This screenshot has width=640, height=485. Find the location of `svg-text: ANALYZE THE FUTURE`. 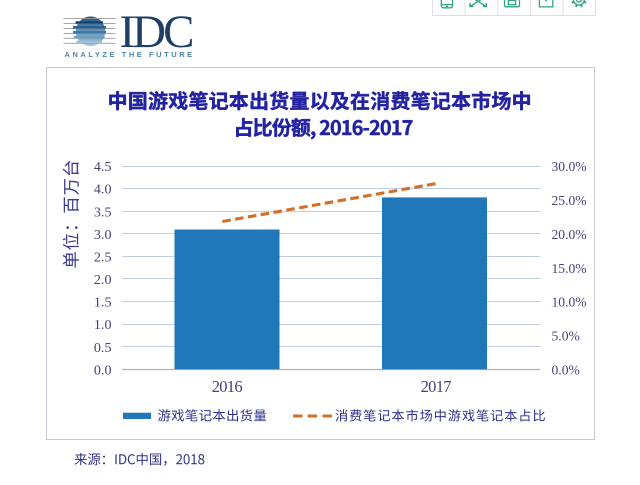

svg-text: ANALYZE THE FUTURE is located at coordinates (130, 54).